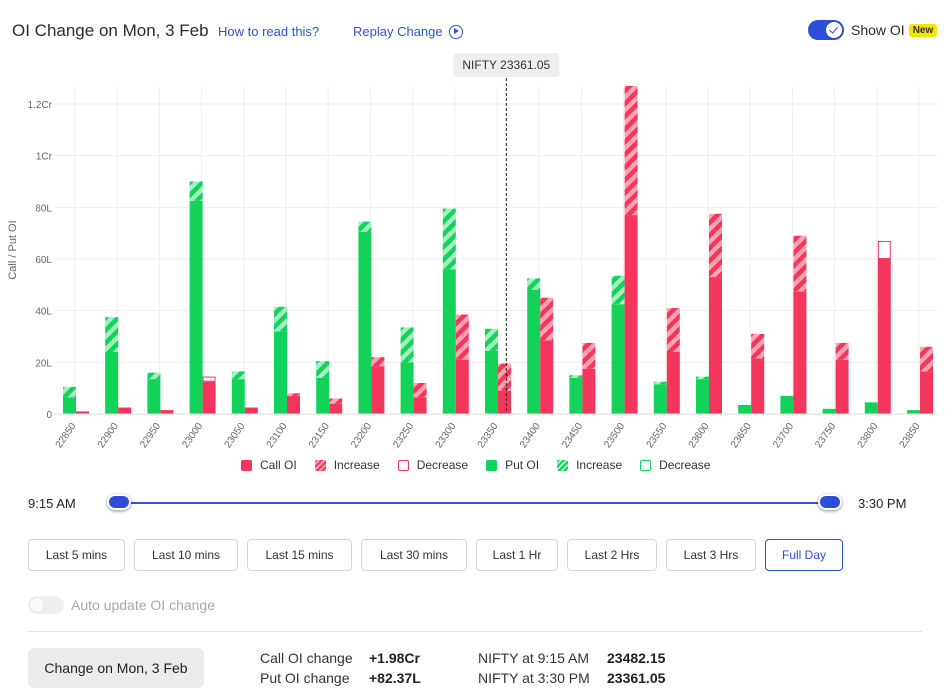  Describe the element at coordinates (150, 434) in the screenshot. I see `x-tick-label: 22950` at that location.